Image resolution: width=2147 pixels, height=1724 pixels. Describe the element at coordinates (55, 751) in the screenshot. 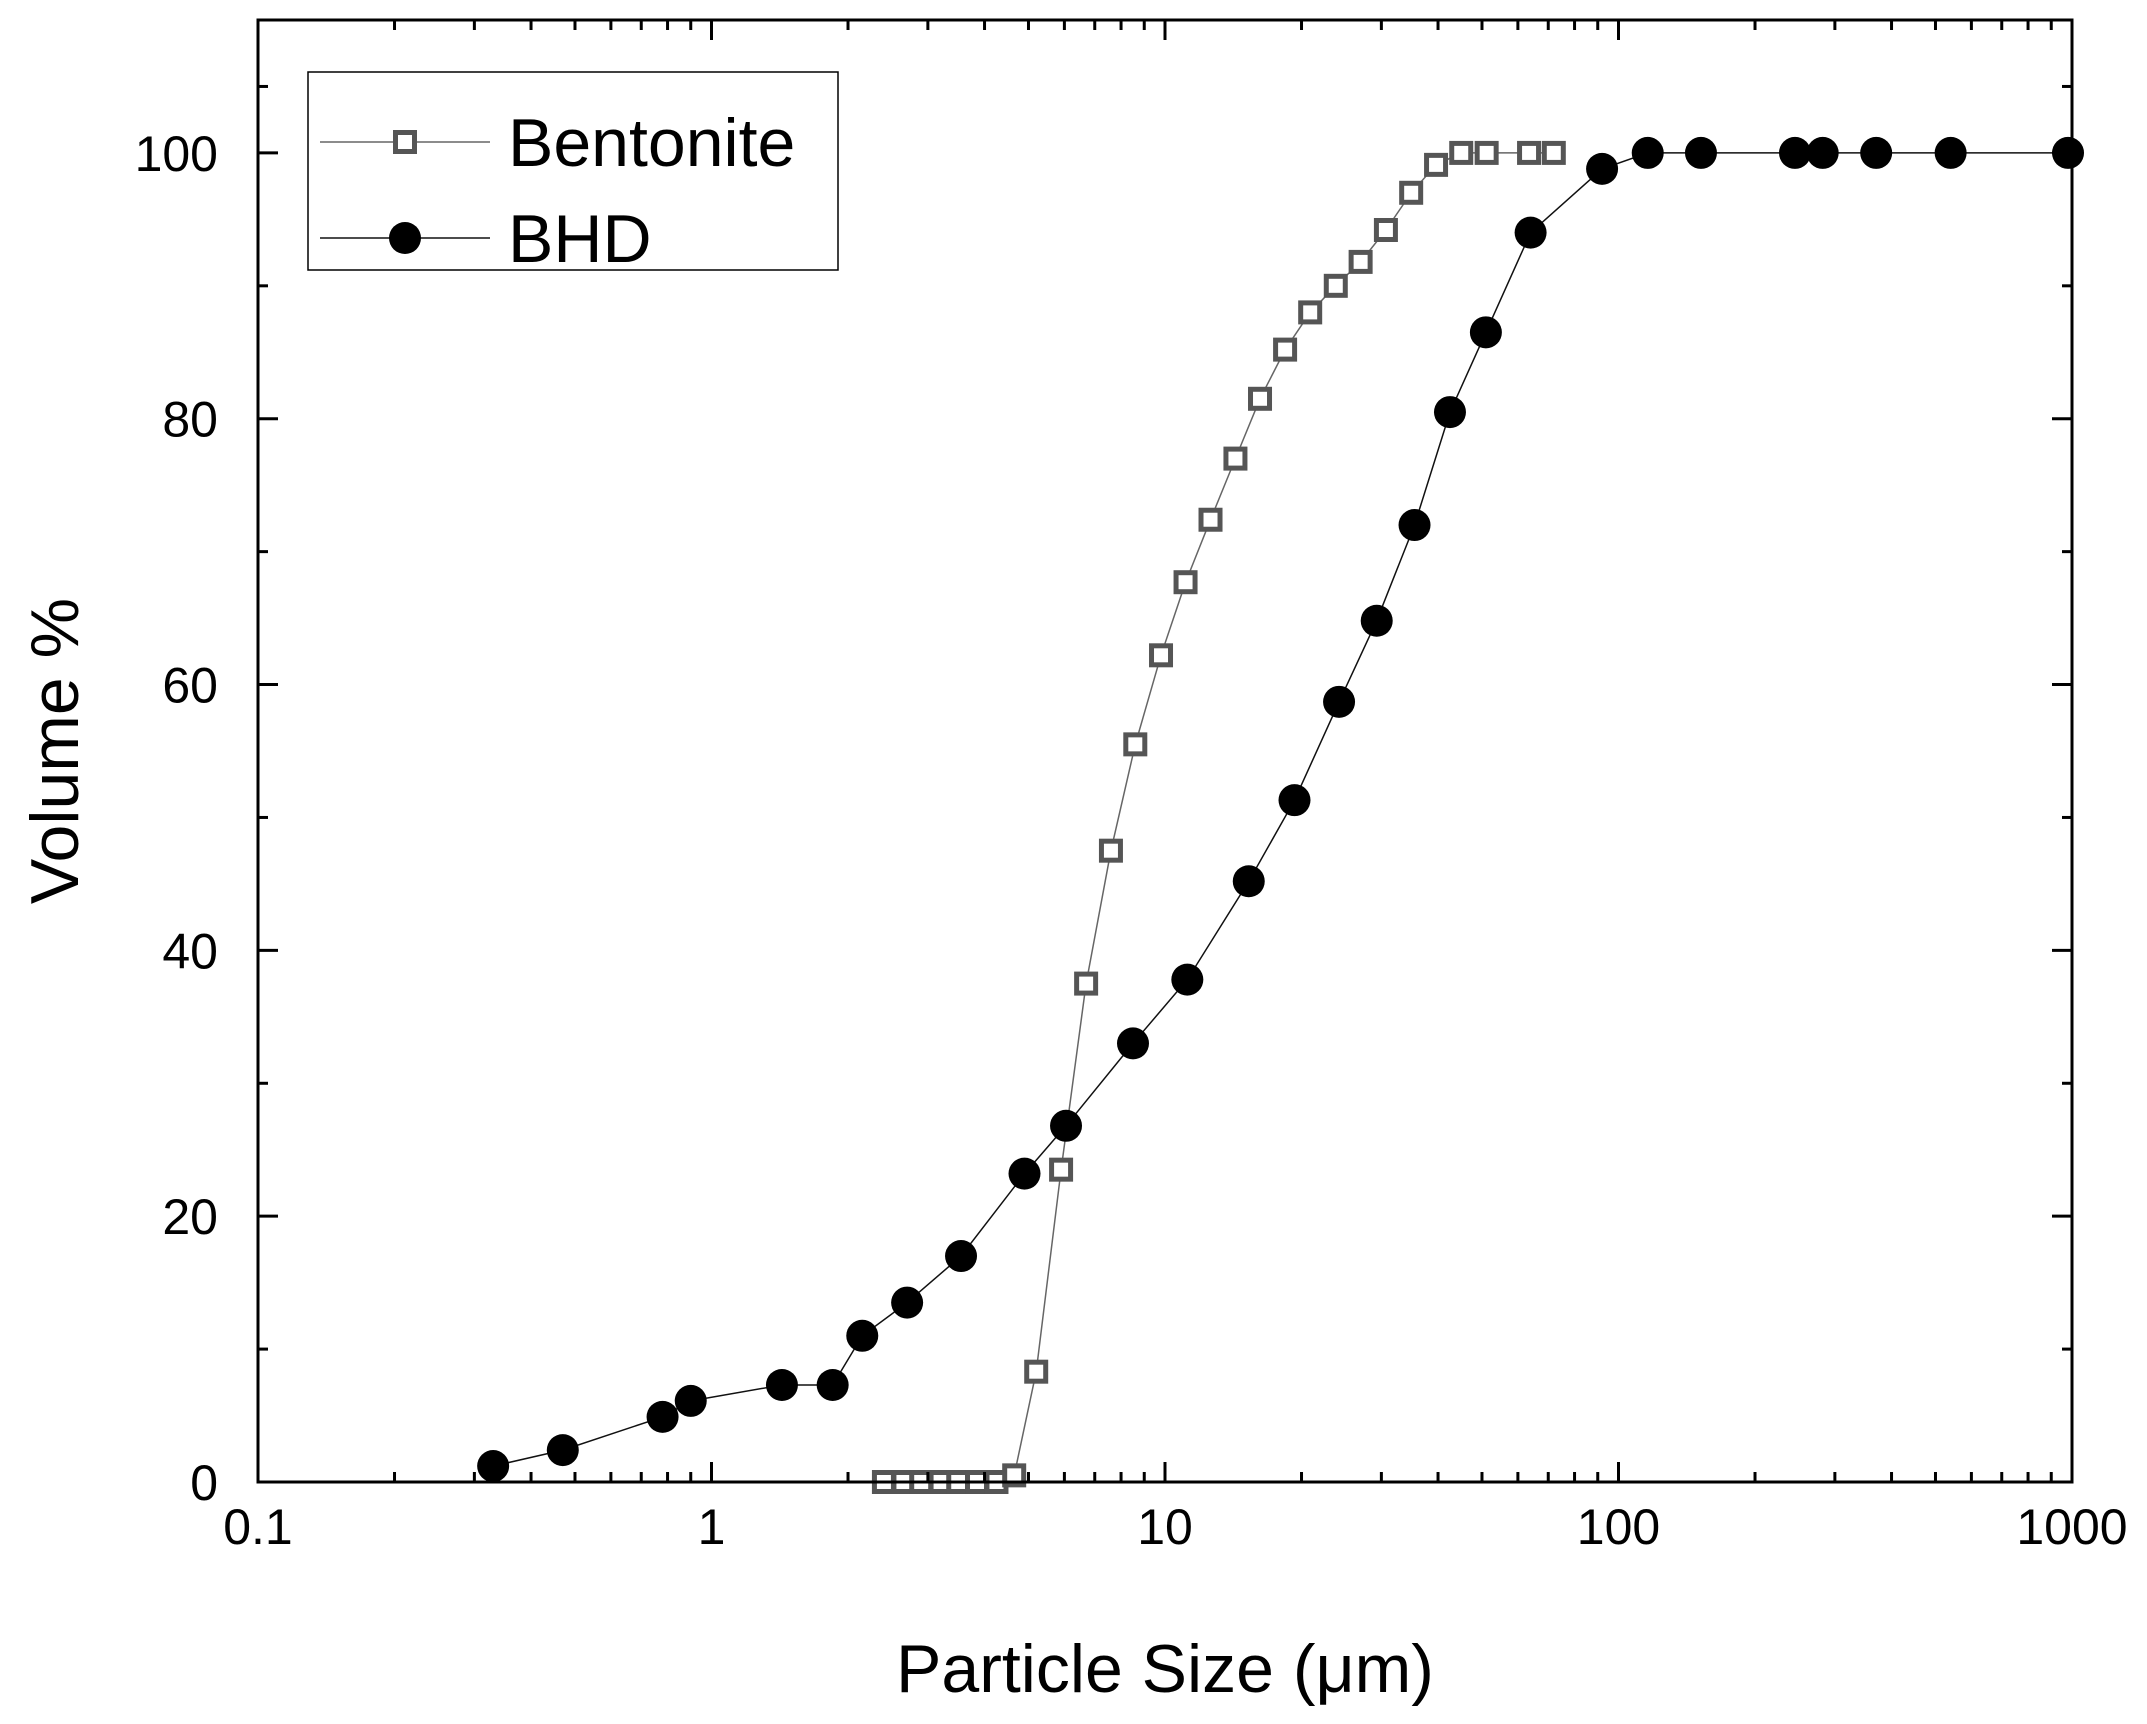

I see `y-axis-title: Volume %` at that location.